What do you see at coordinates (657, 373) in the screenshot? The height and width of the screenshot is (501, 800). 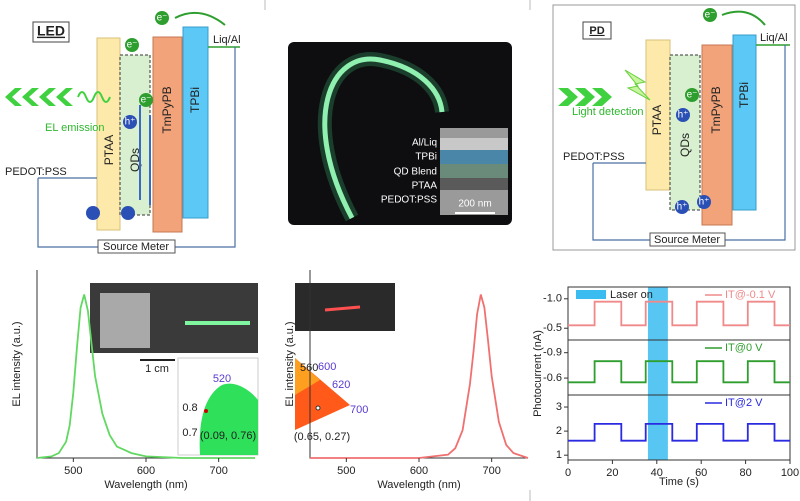 I see `laser-band` at bounding box center [657, 373].